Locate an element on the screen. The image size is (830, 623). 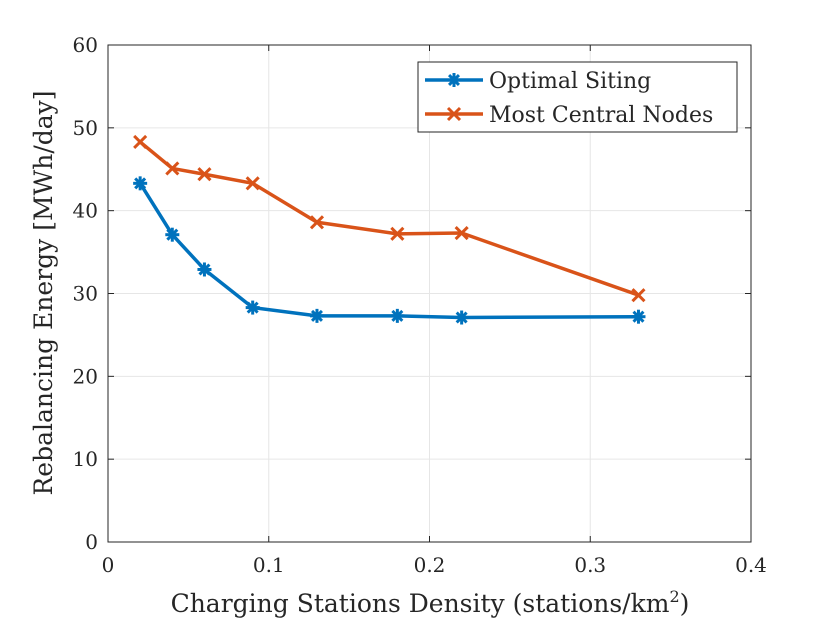
legend-entry: Most Central Nodes is located at coordinates (569, 115).